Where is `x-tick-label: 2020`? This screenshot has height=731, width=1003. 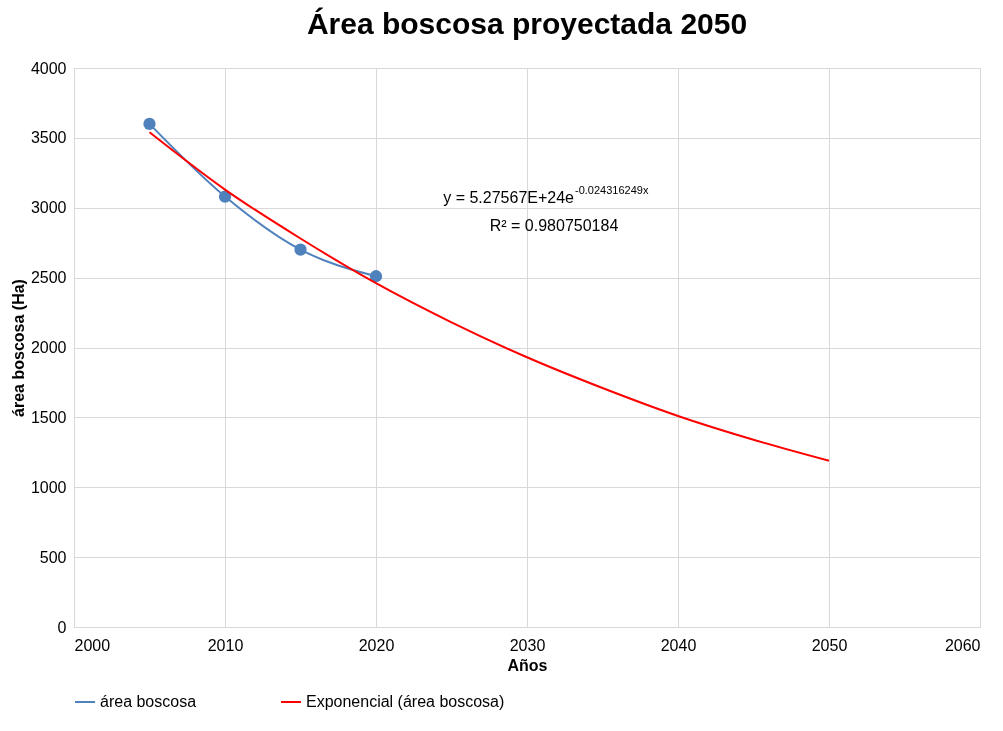
x-tick-label: 2020 is located at coordinates (376, 645).